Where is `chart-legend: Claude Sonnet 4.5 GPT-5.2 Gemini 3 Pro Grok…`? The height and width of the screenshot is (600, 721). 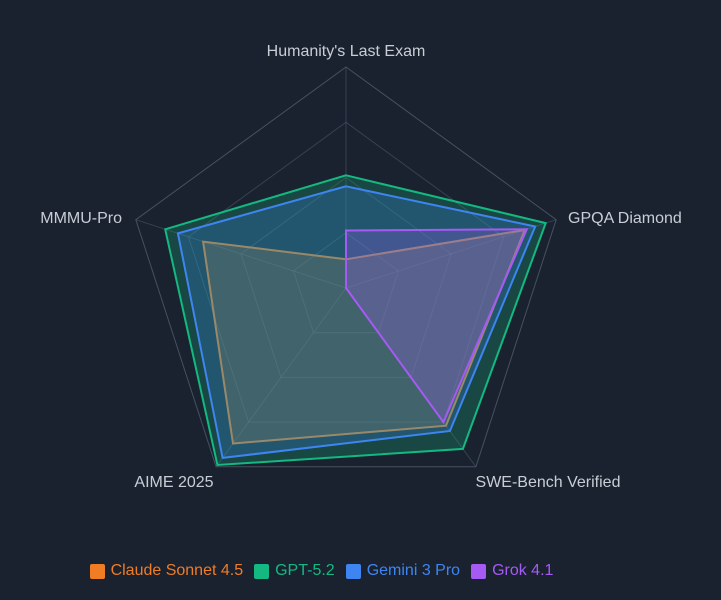 chart-legend: Claude Sonnet 4.5 GPT-5.2 Gemini 3 Pro Grok… is located at coordinates (360, 571).